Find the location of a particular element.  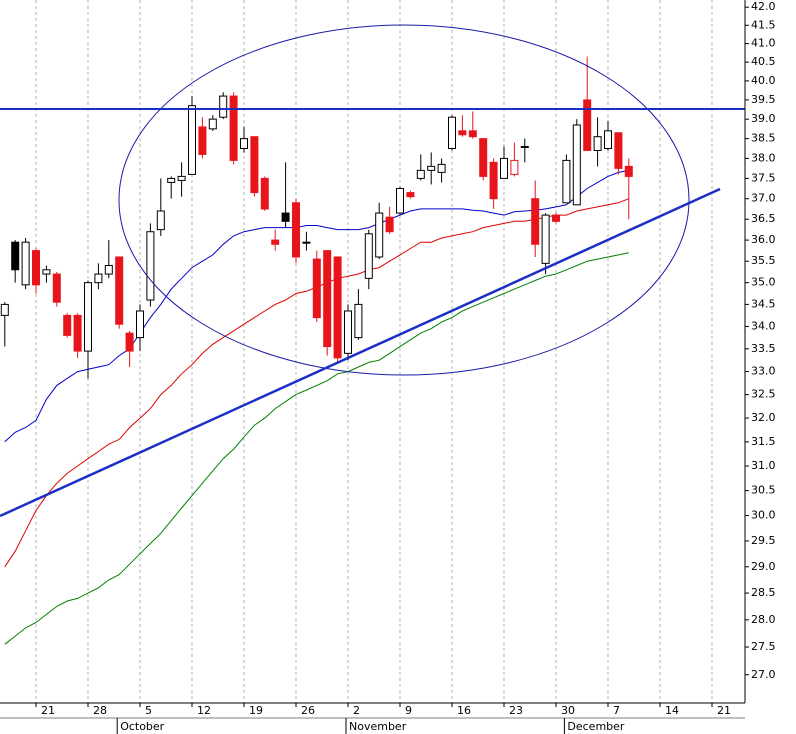

y-tick-label: 29.0 is located at coordinates (763, 566).